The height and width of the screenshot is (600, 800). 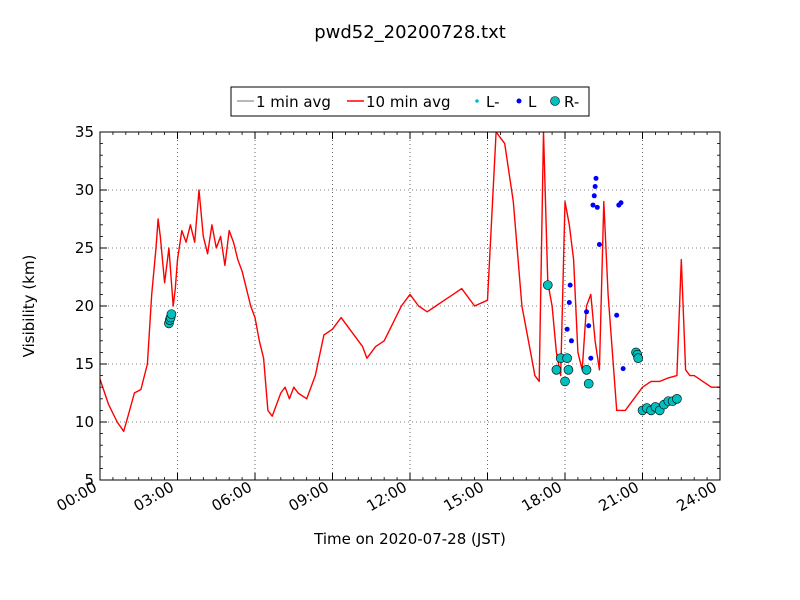 I want to click on legend: 1 min avg 10 min avg L- L R-, so click(x=410, y=101).